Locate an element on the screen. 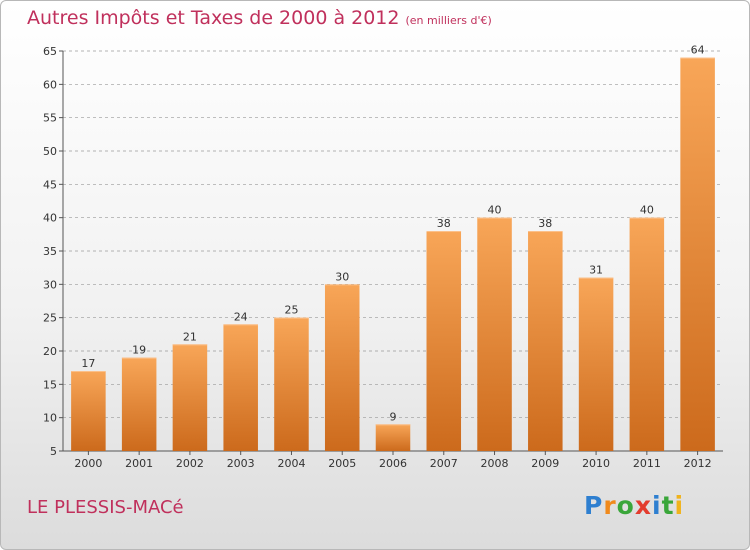  data-label: 31 is located at coordinates (596, 270).